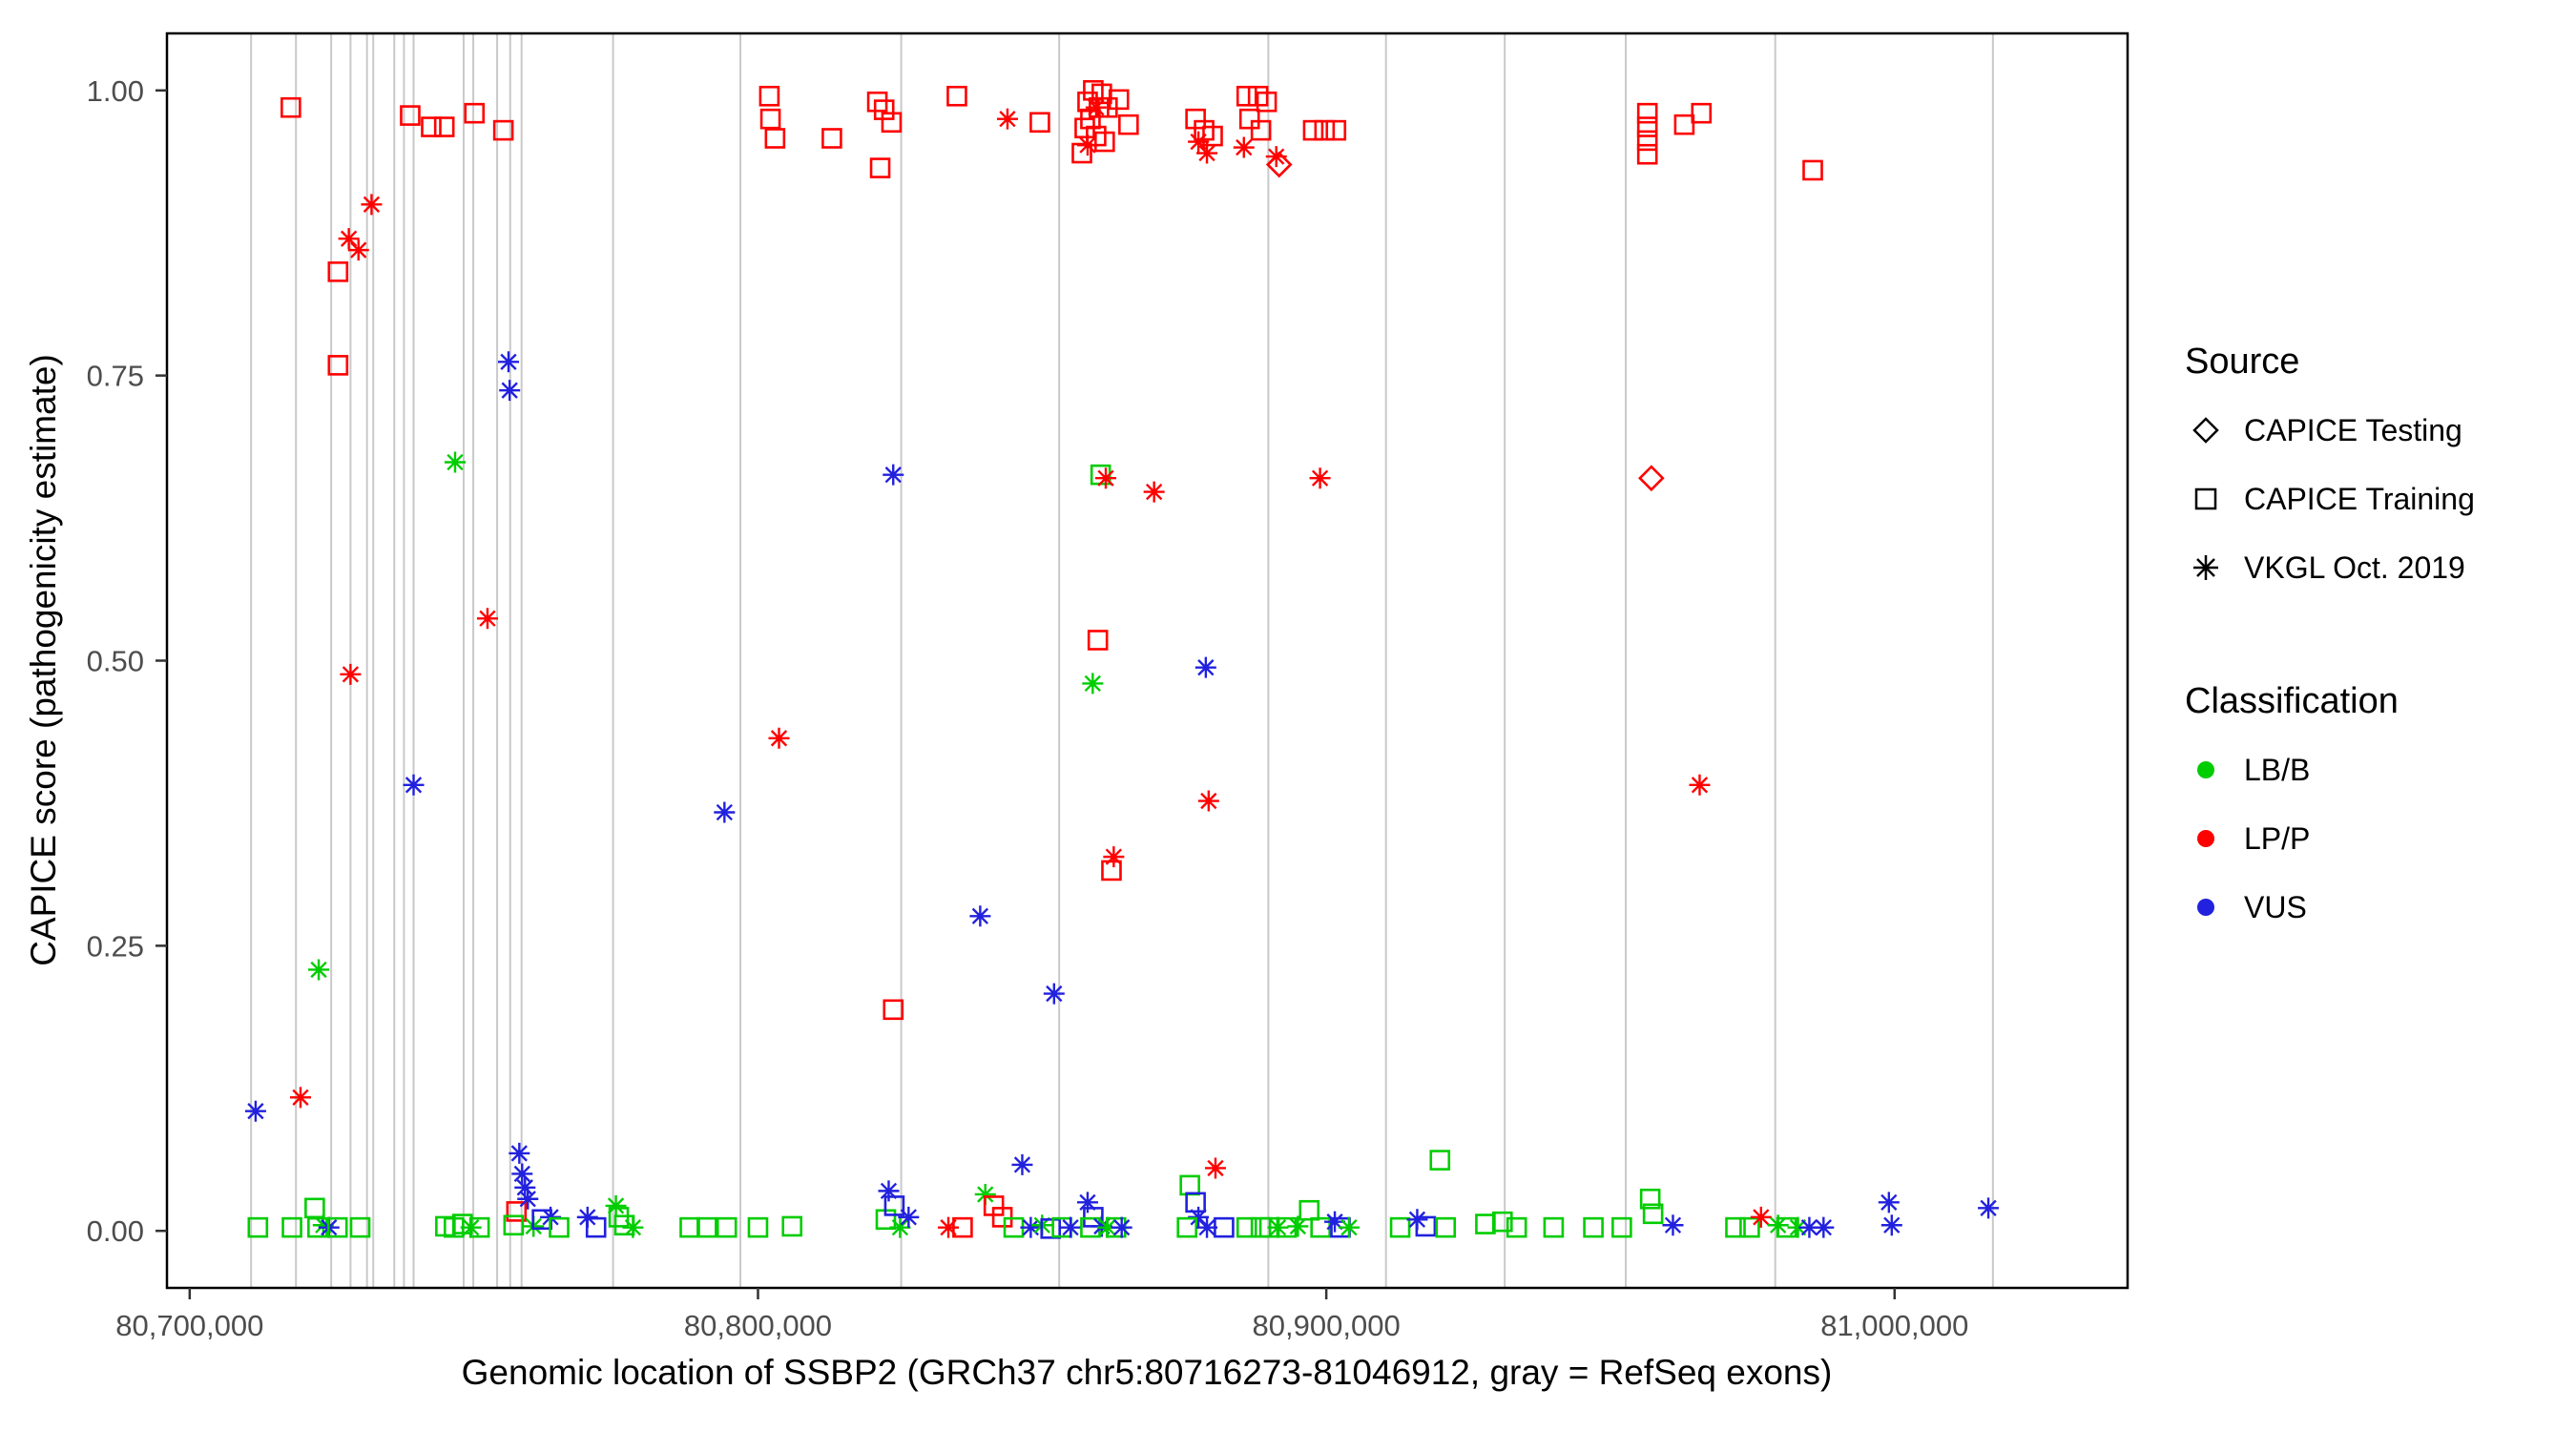  I want to click on asterisk-icon, so click(2206, 568).